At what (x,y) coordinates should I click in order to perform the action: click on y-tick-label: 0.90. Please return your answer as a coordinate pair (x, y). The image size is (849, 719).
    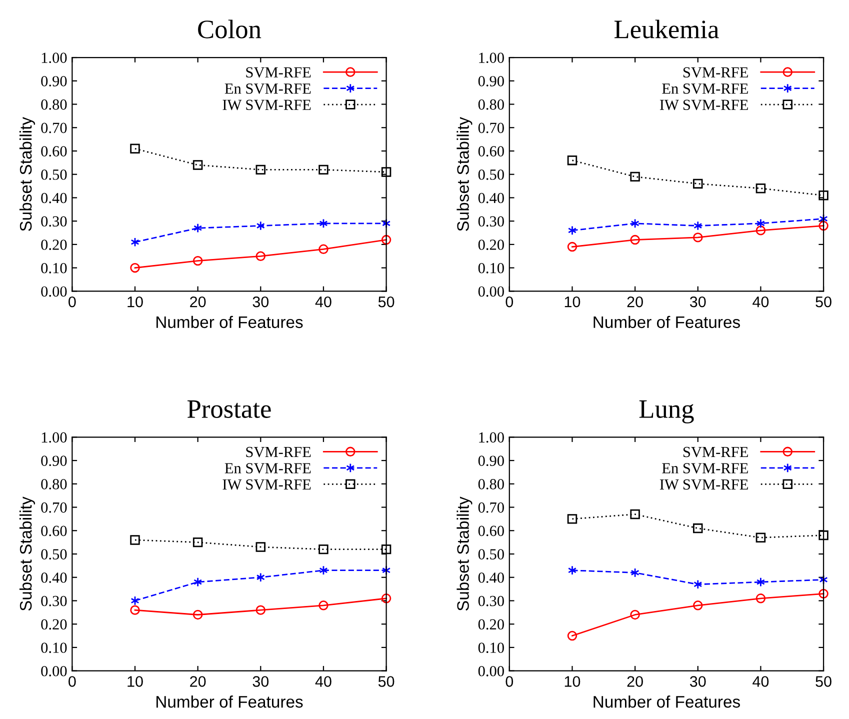
    Looking at the image, I should click on (54, 81).